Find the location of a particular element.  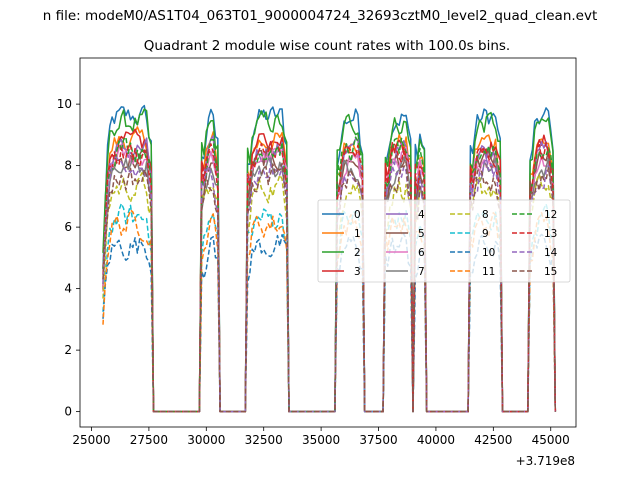

legend-item-3: 3 is located at coordinates (341, 272).